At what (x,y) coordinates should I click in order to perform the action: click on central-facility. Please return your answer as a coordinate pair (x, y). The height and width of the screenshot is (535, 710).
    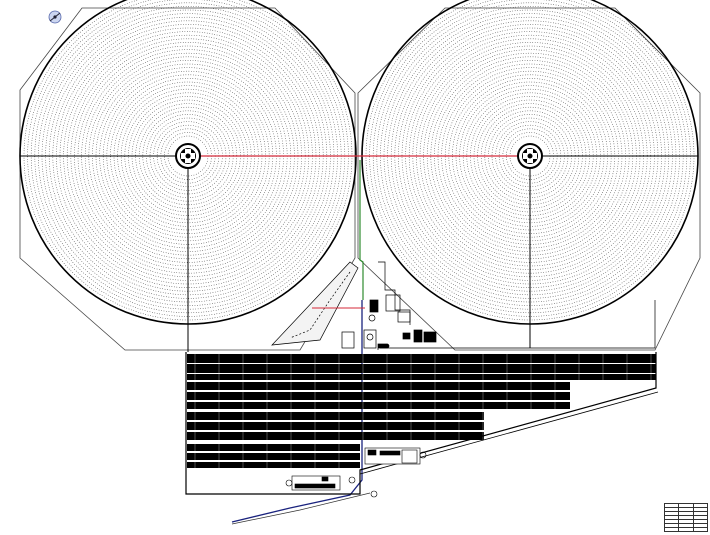
    Looking at the image, I should click on (463, 305).